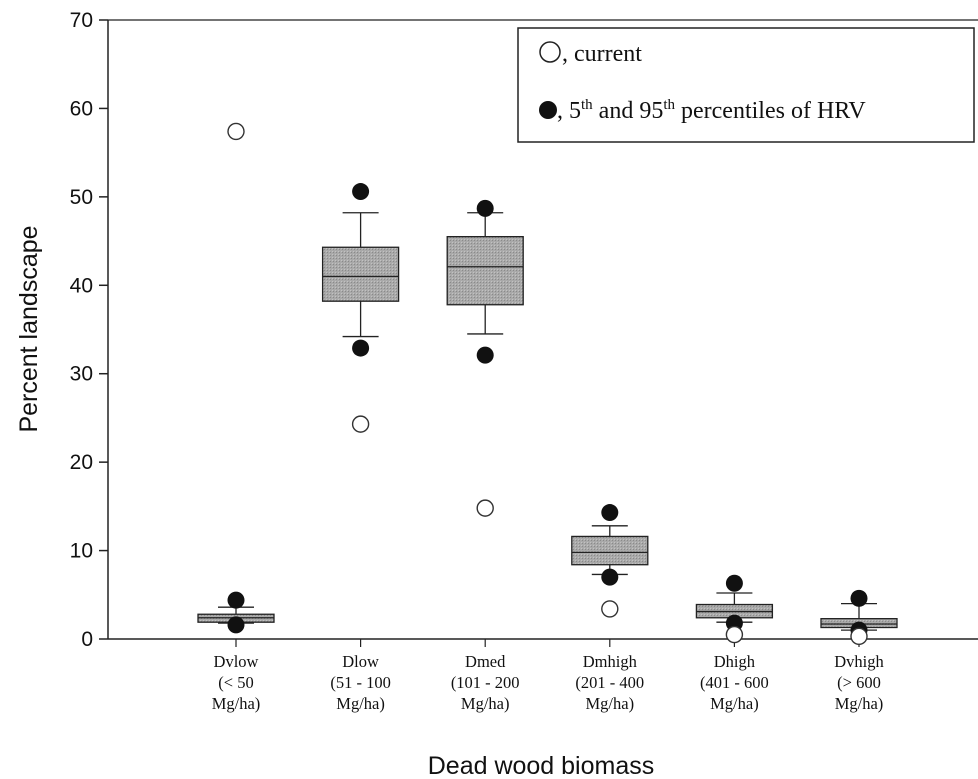  What do you see at coordinates (734, 634) in the screenshot?
I see `current-point-dhigh` at bounding box center [734, 634].